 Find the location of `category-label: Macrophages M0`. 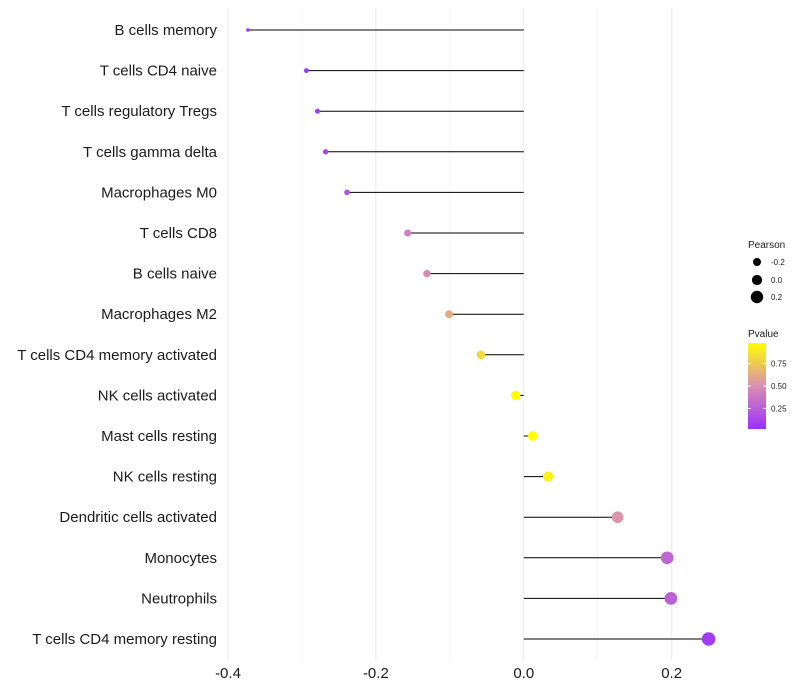

category-label: Macrophages M0 is located at coordinates (159, 192).